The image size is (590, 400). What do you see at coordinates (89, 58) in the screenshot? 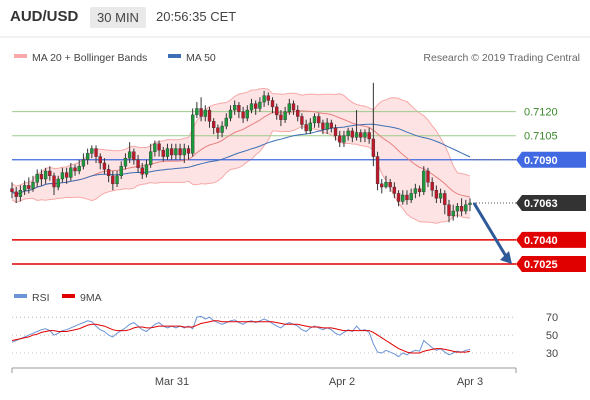
I see `ma20-legend-label: MA 20 + Bollinger Bands` at bounding box center [89, 58].